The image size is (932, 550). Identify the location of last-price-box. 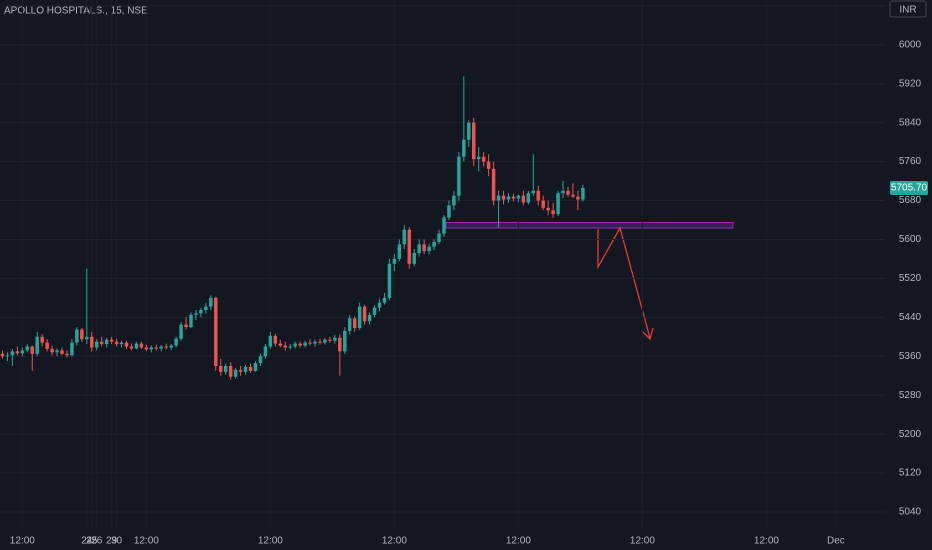
(909, 188).